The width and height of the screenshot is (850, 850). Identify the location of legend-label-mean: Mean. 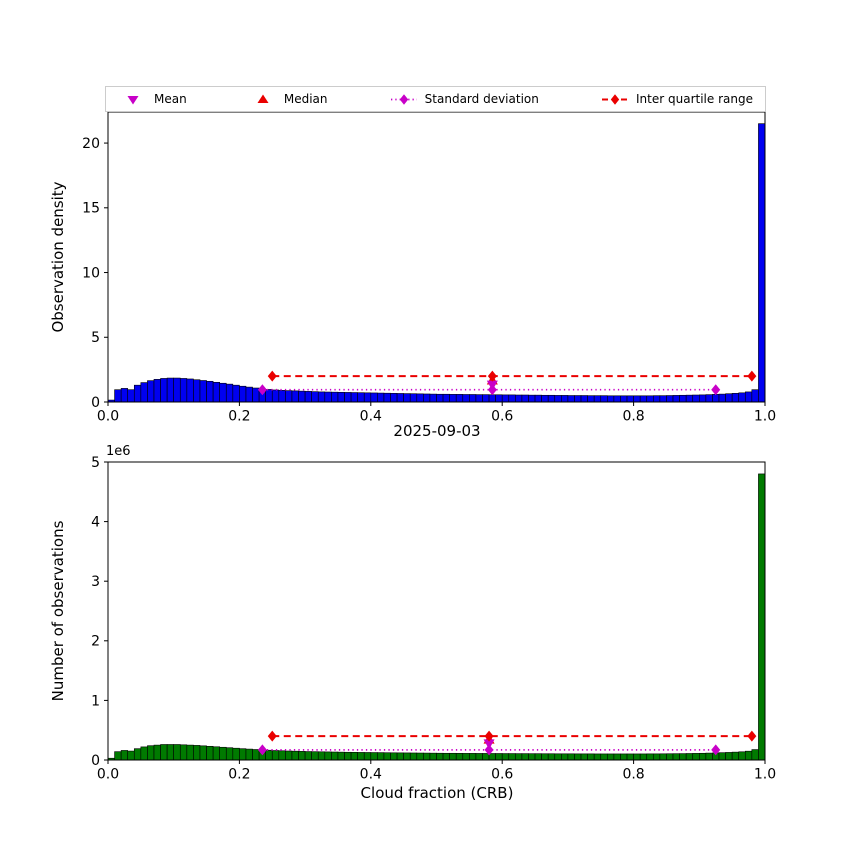
(170, 99).